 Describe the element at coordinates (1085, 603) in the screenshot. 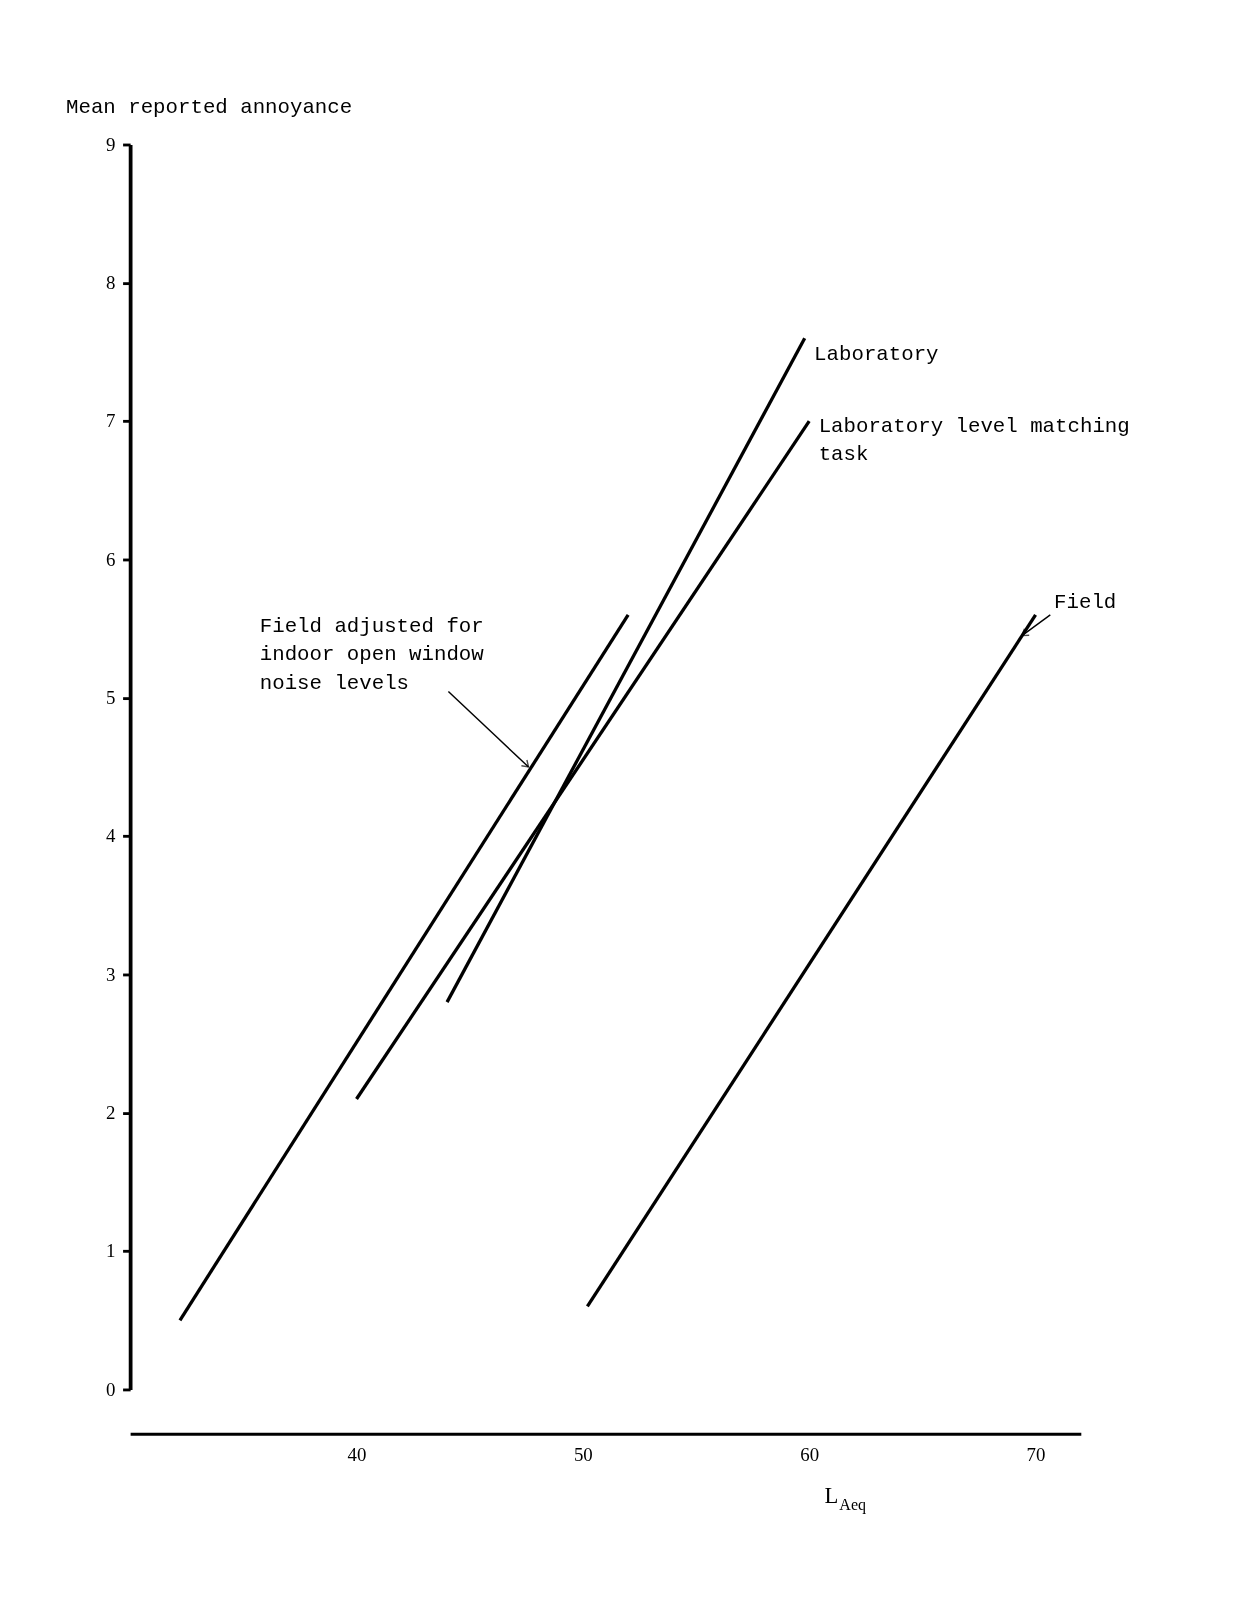

I see `annotation: Field` at that location.